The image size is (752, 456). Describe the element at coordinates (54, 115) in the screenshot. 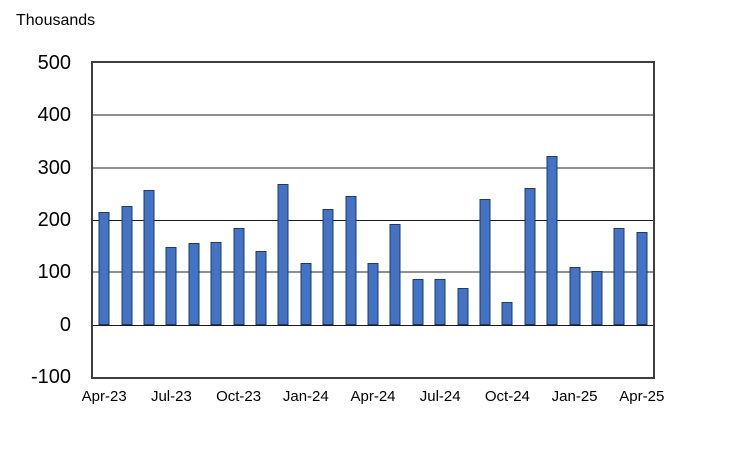

I see `y-tick-label-400: 400` at that location.